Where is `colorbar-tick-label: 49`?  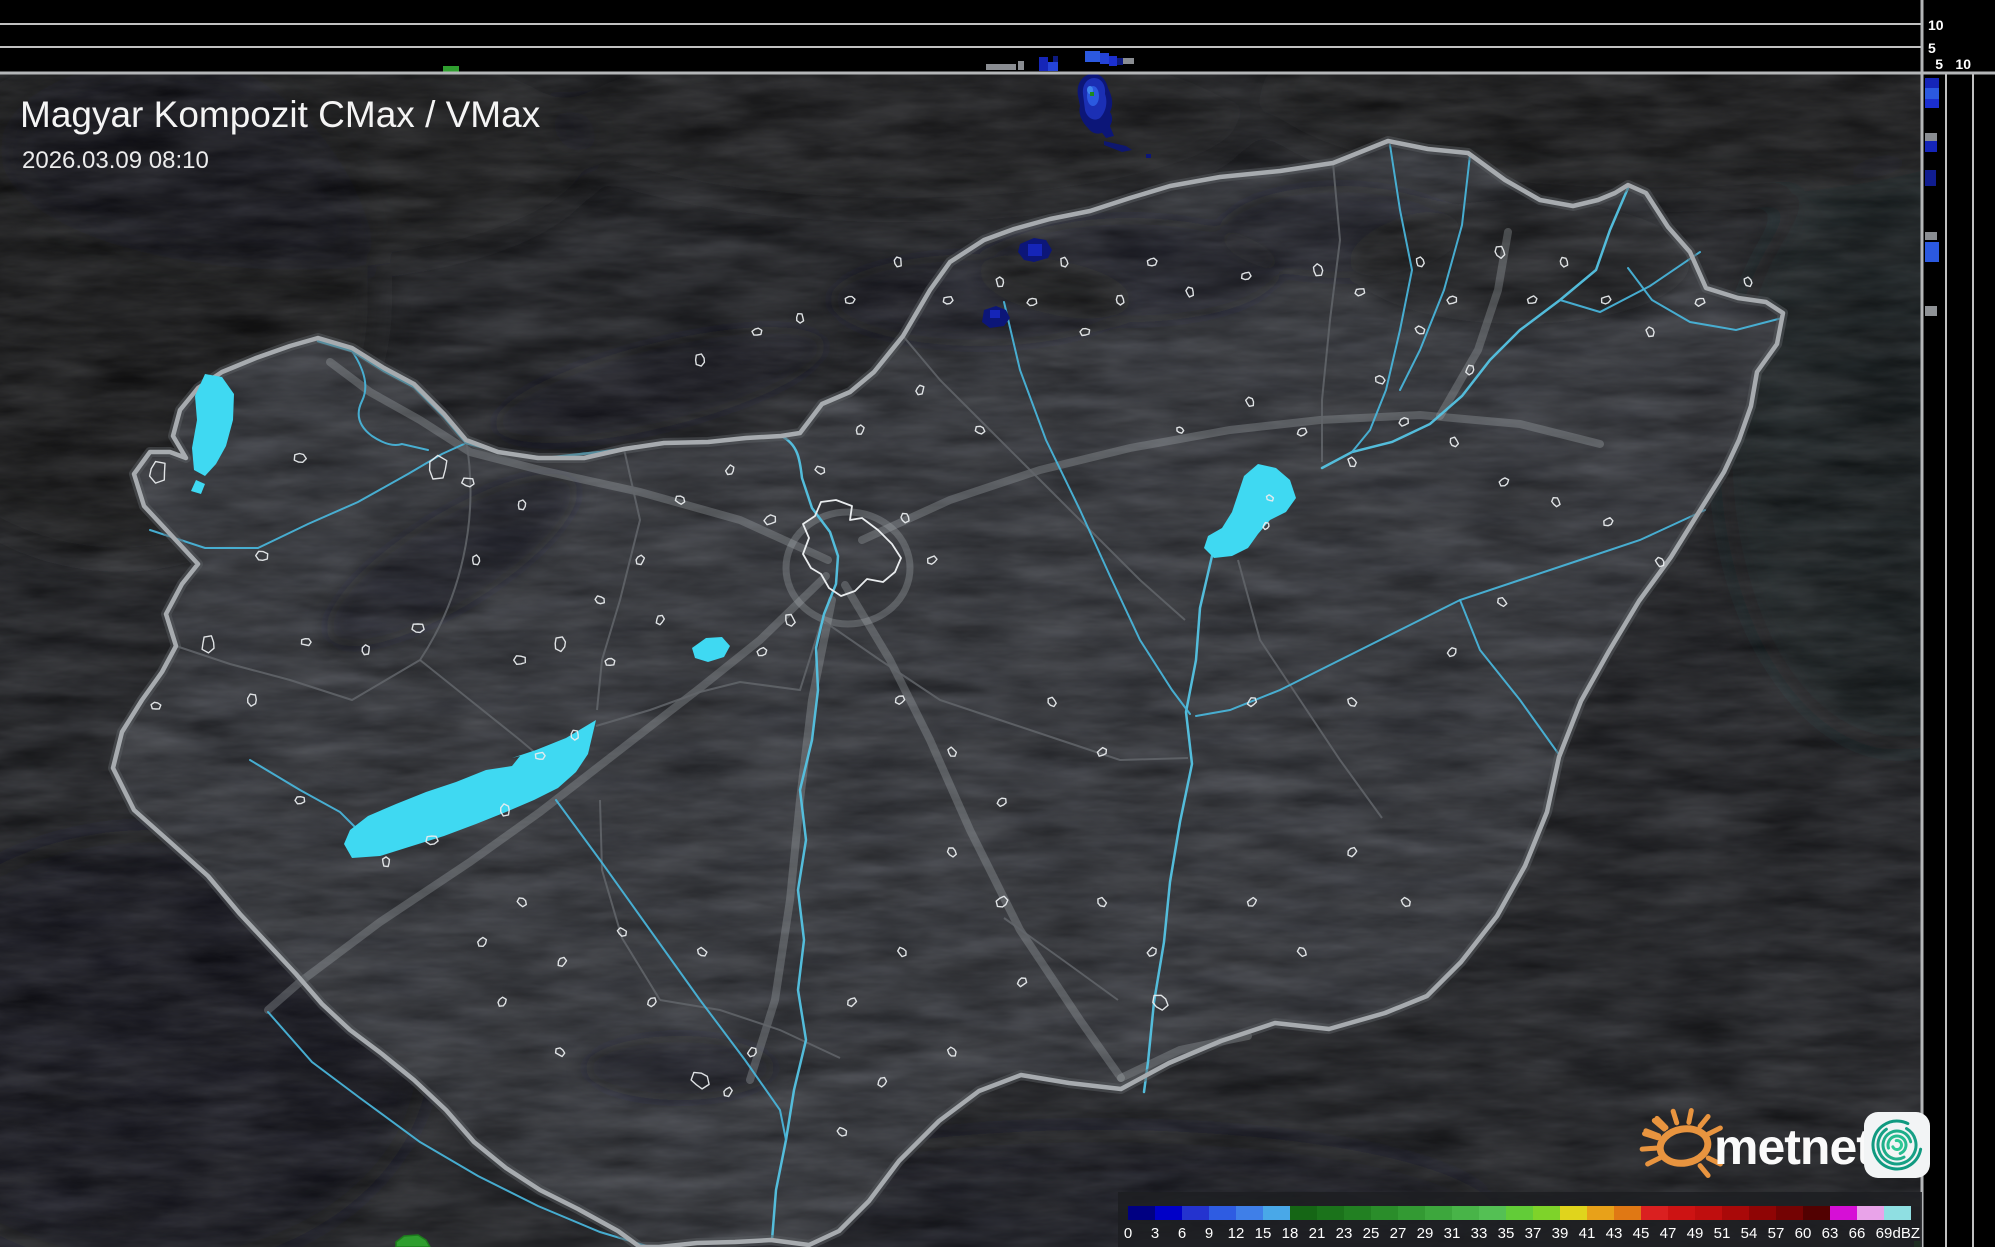
colorbar-tick-label: 49 is located at coordinates (1695, 1233).